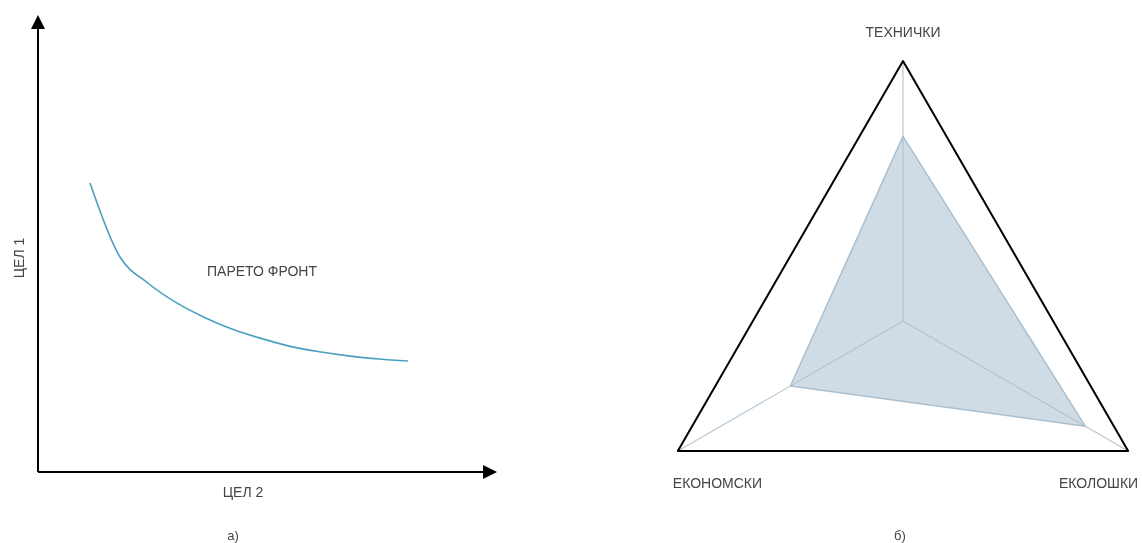 Image resolution: width=1142 pixels, height=543 pixels. I want to click on spoke-label: ТЕХНИЧКИ, so click(903, 32).